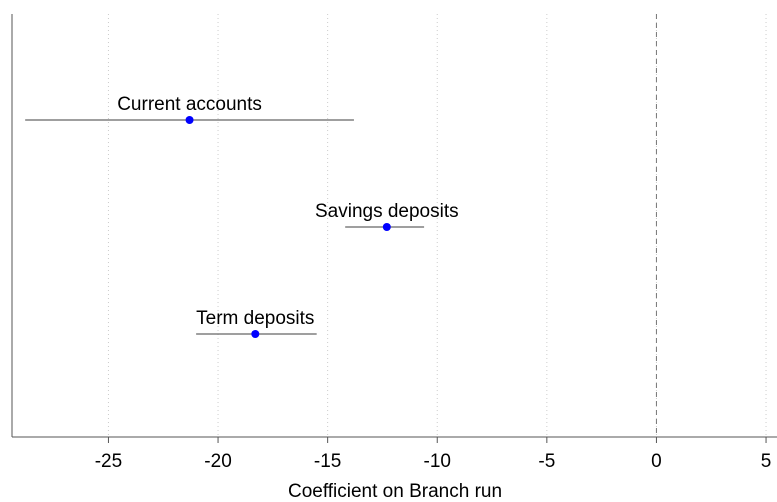 This screenshot has width=777, height=502. I want to click on category-label: Savings deposits, so click(387, 211).